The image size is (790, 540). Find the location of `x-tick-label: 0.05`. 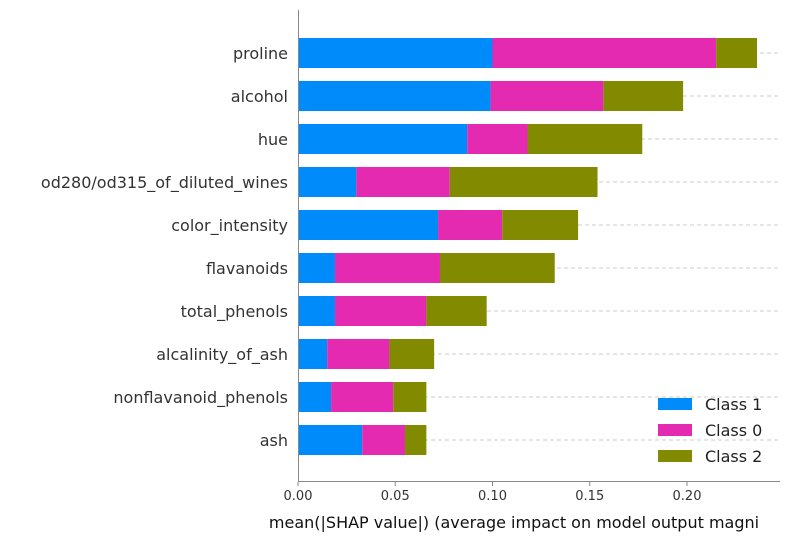

x-tick-label: 0.05 is located at coordinates (395, 496).